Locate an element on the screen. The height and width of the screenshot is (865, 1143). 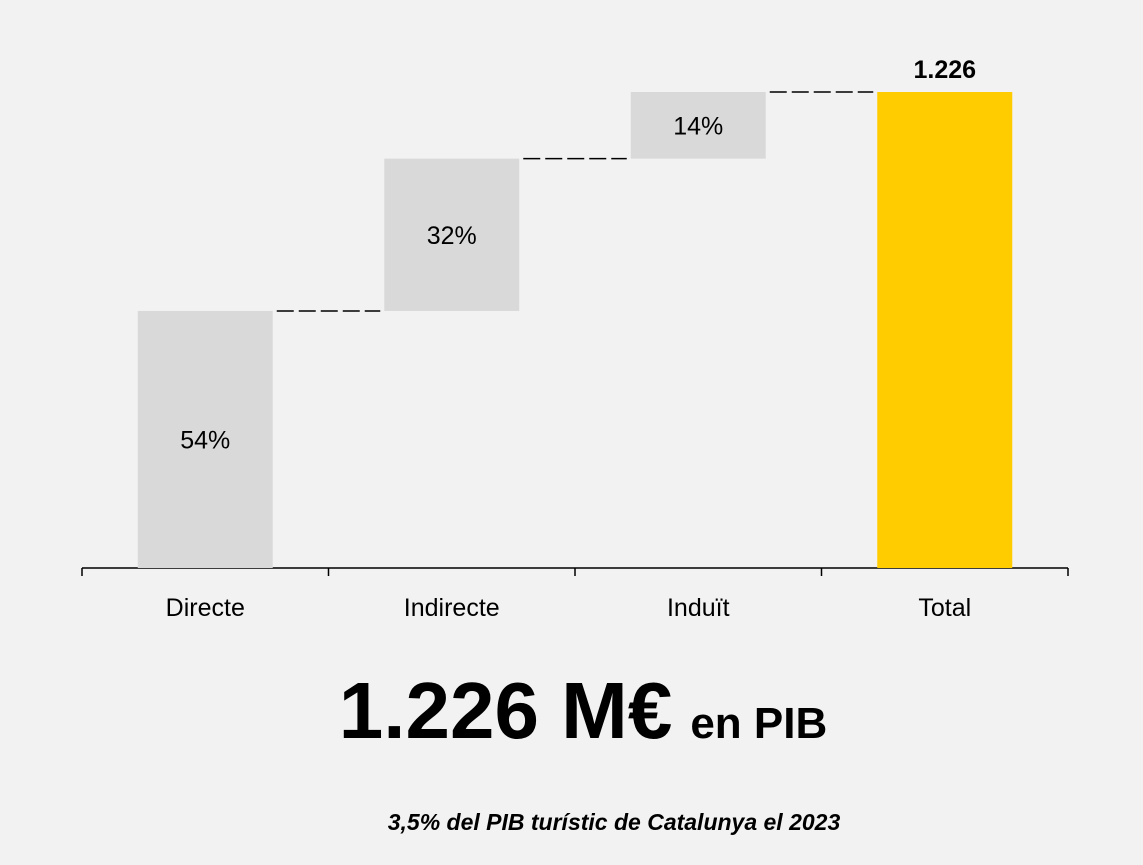
headline-suffix: en PIB is located at coordinates (758, 723).